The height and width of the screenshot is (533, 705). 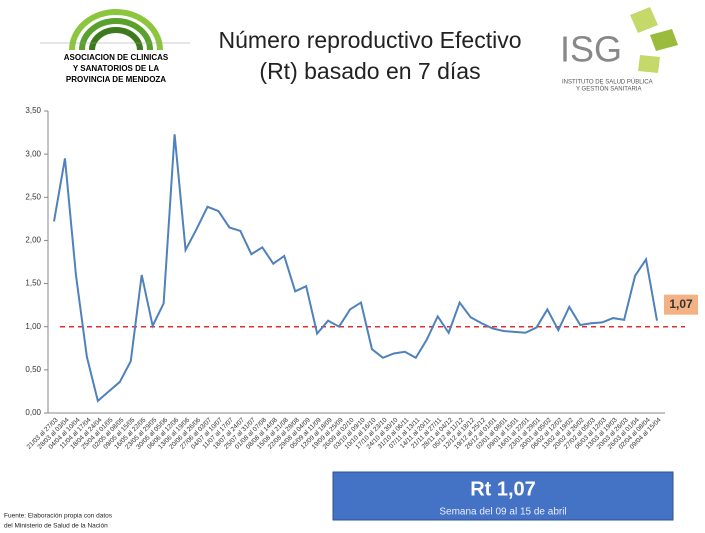 I want to click on annotation-box, so click(x=681, y=304).